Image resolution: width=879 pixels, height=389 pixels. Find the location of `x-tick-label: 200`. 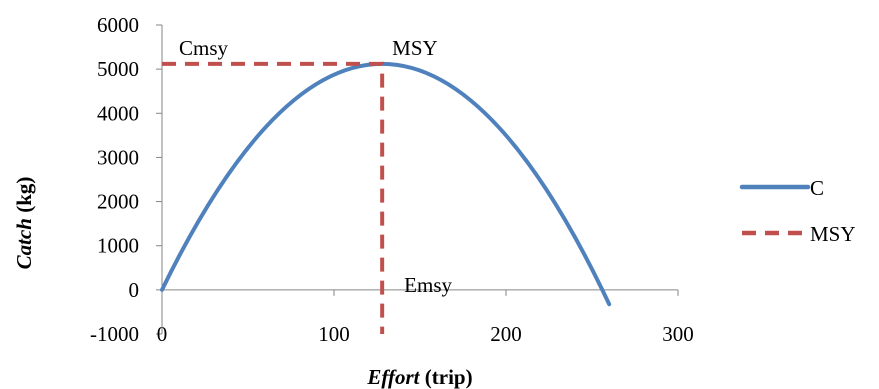

x-tick-label: 200 is located at coordinates (506, 334).